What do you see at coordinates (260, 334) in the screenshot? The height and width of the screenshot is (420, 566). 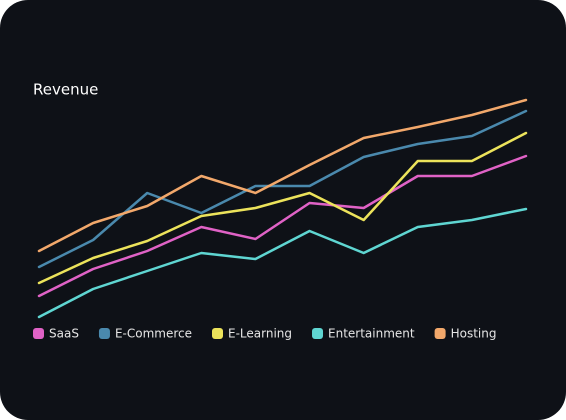 I see `legend-label: E-Learning` at bounding box center [260, 334].